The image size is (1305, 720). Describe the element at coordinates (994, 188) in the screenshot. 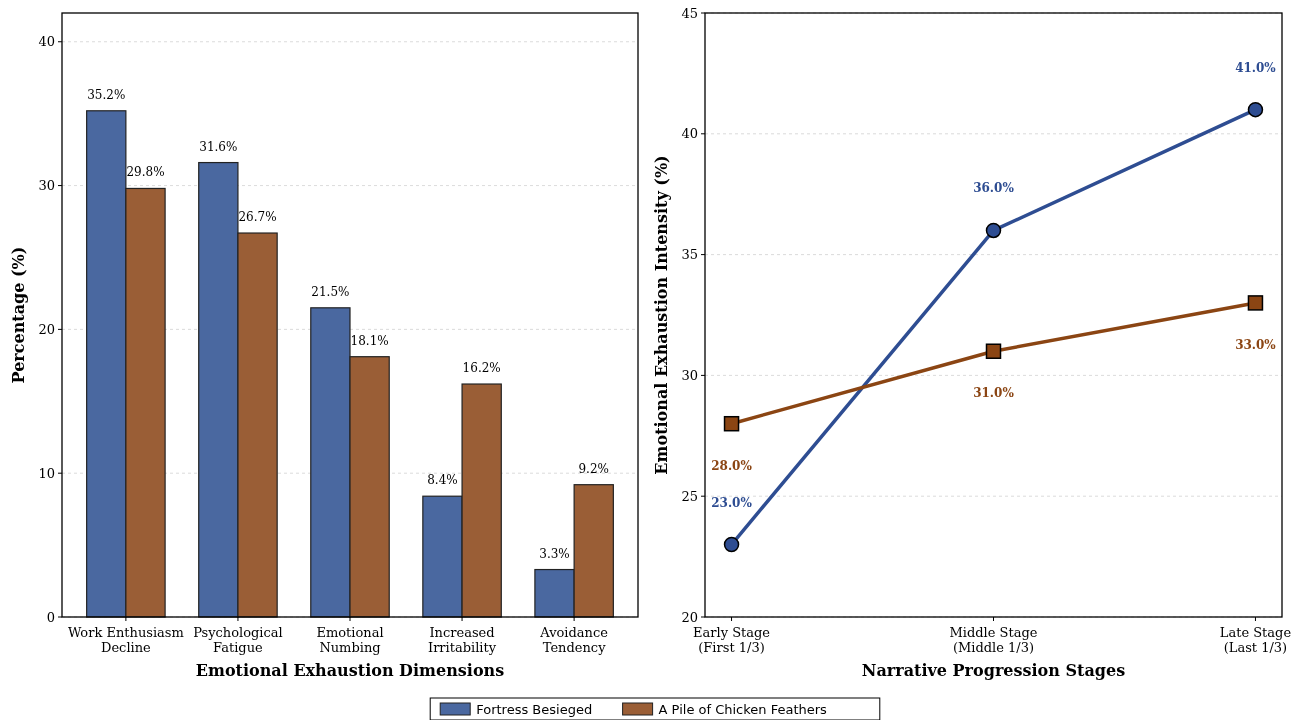

I see `data-label: 36.0%` at that location.